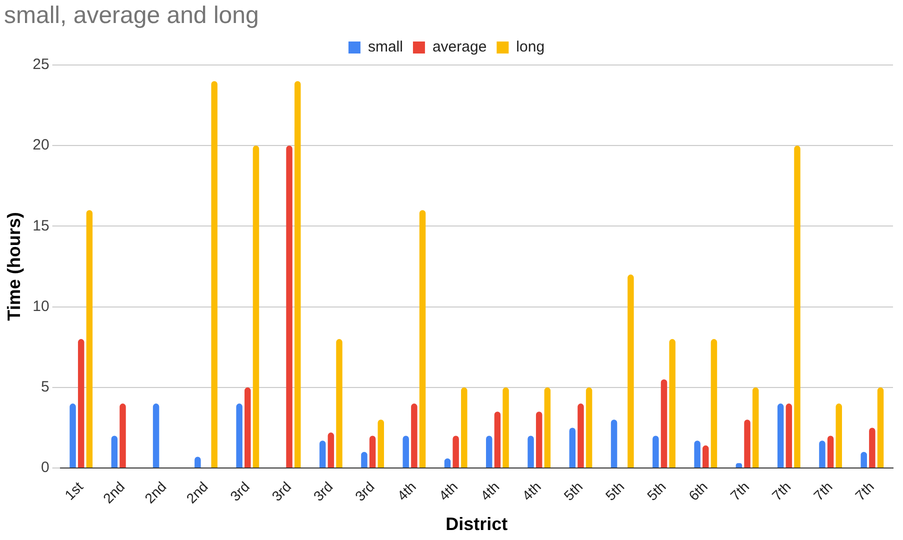  I want to click on y-axis-title: Time (hours), so click(14, 266).